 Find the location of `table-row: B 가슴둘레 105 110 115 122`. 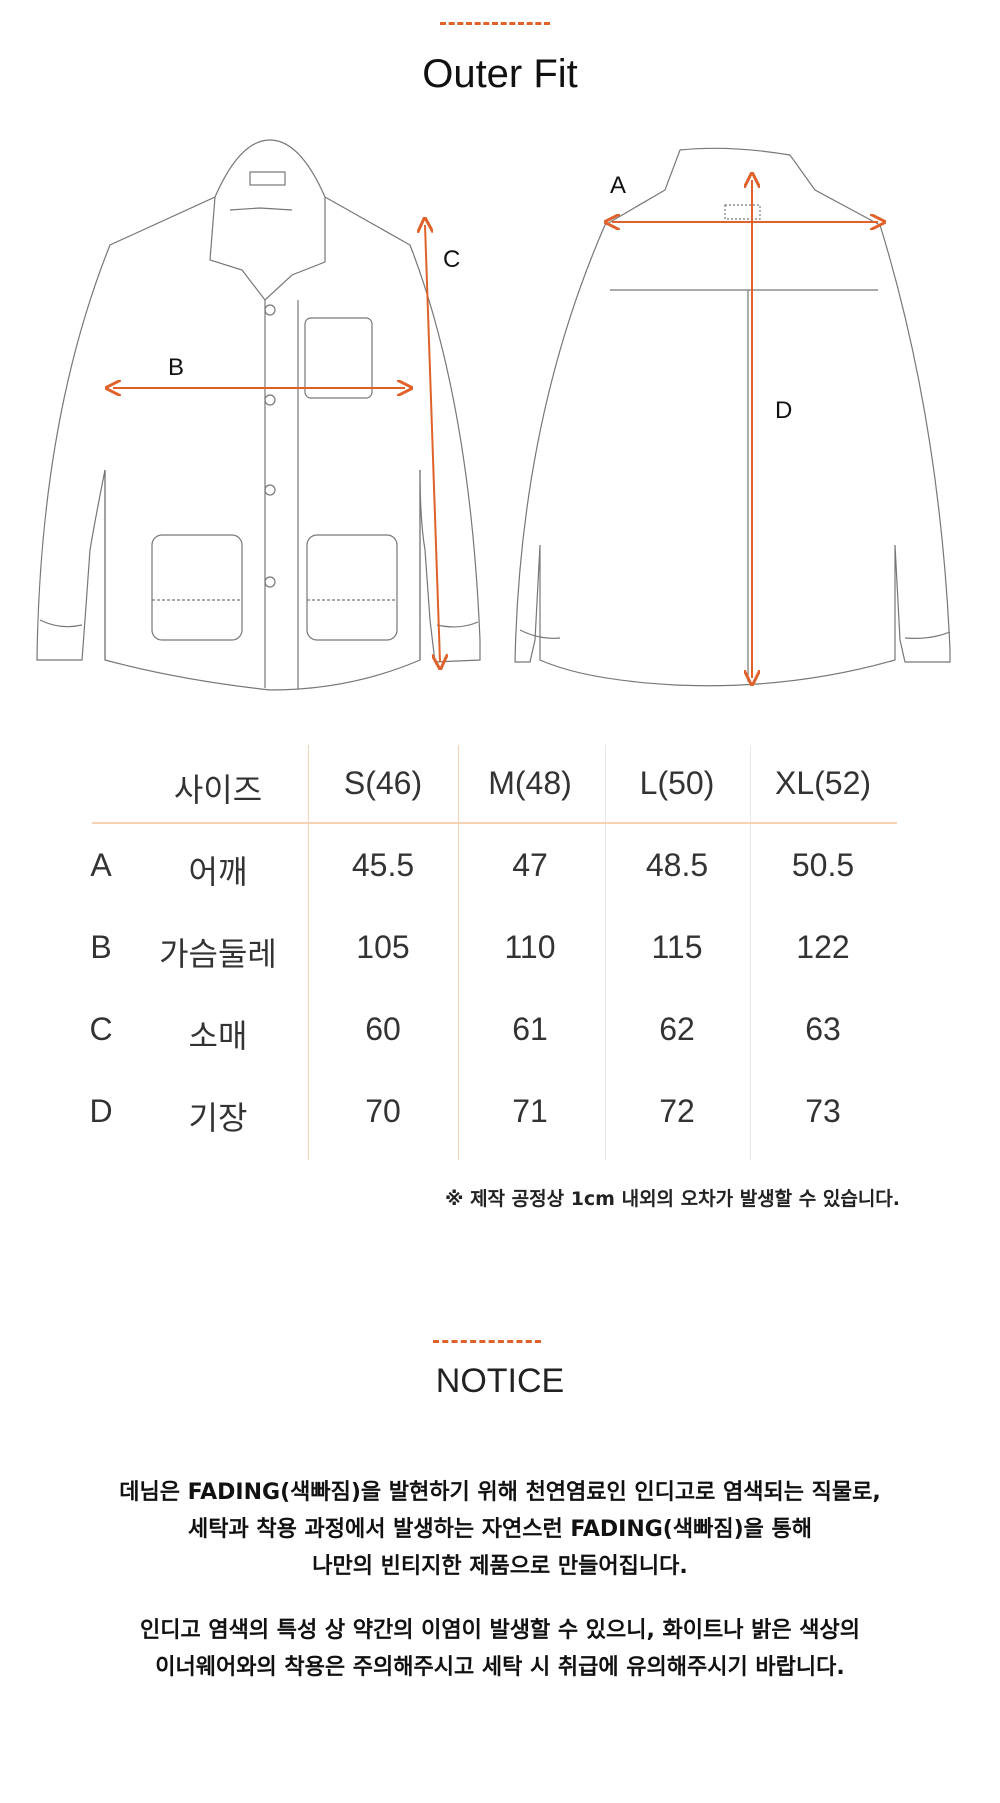

table-row: B 가슴둘레 105 110 115 122 is located at coordinates (493, 950).